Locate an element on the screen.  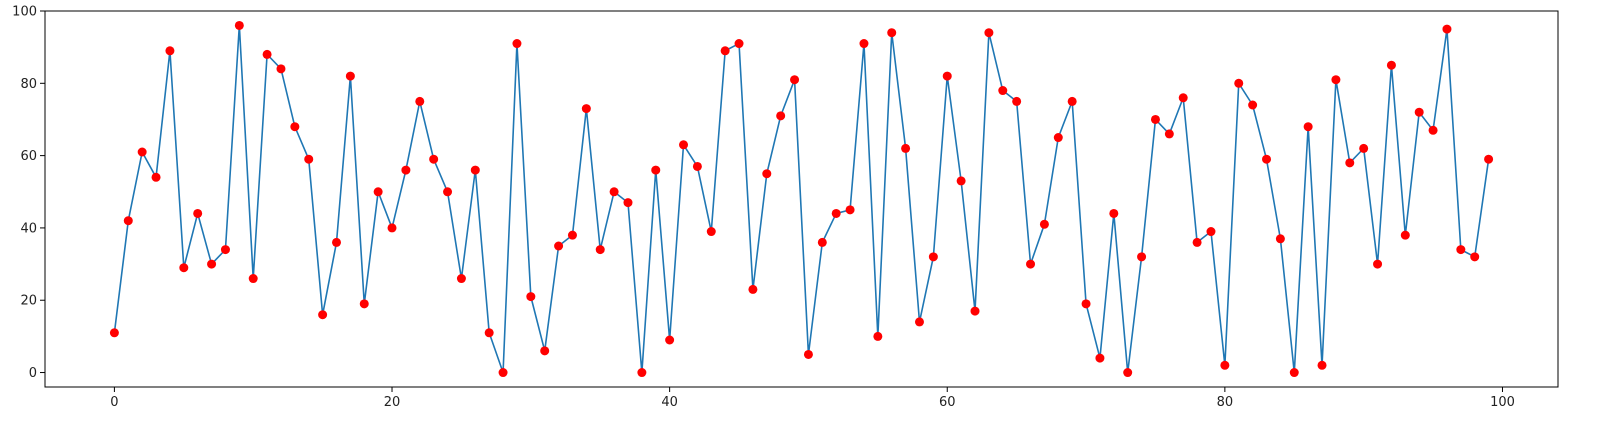
y-tick-label: 80 is located at coordinates (28, 84).